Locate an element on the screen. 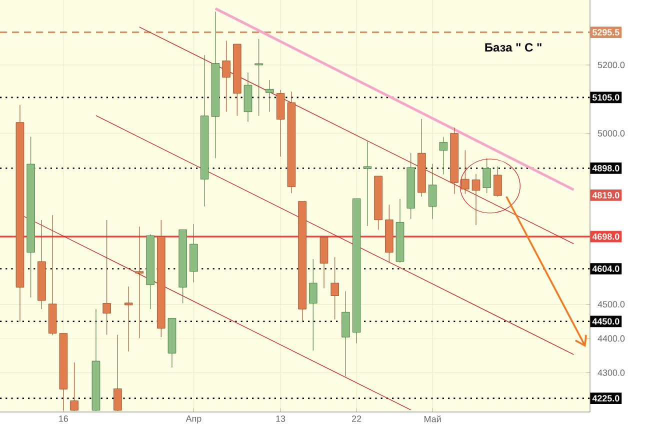  x-tick-label: 13 is located at coordinates (281, 419).